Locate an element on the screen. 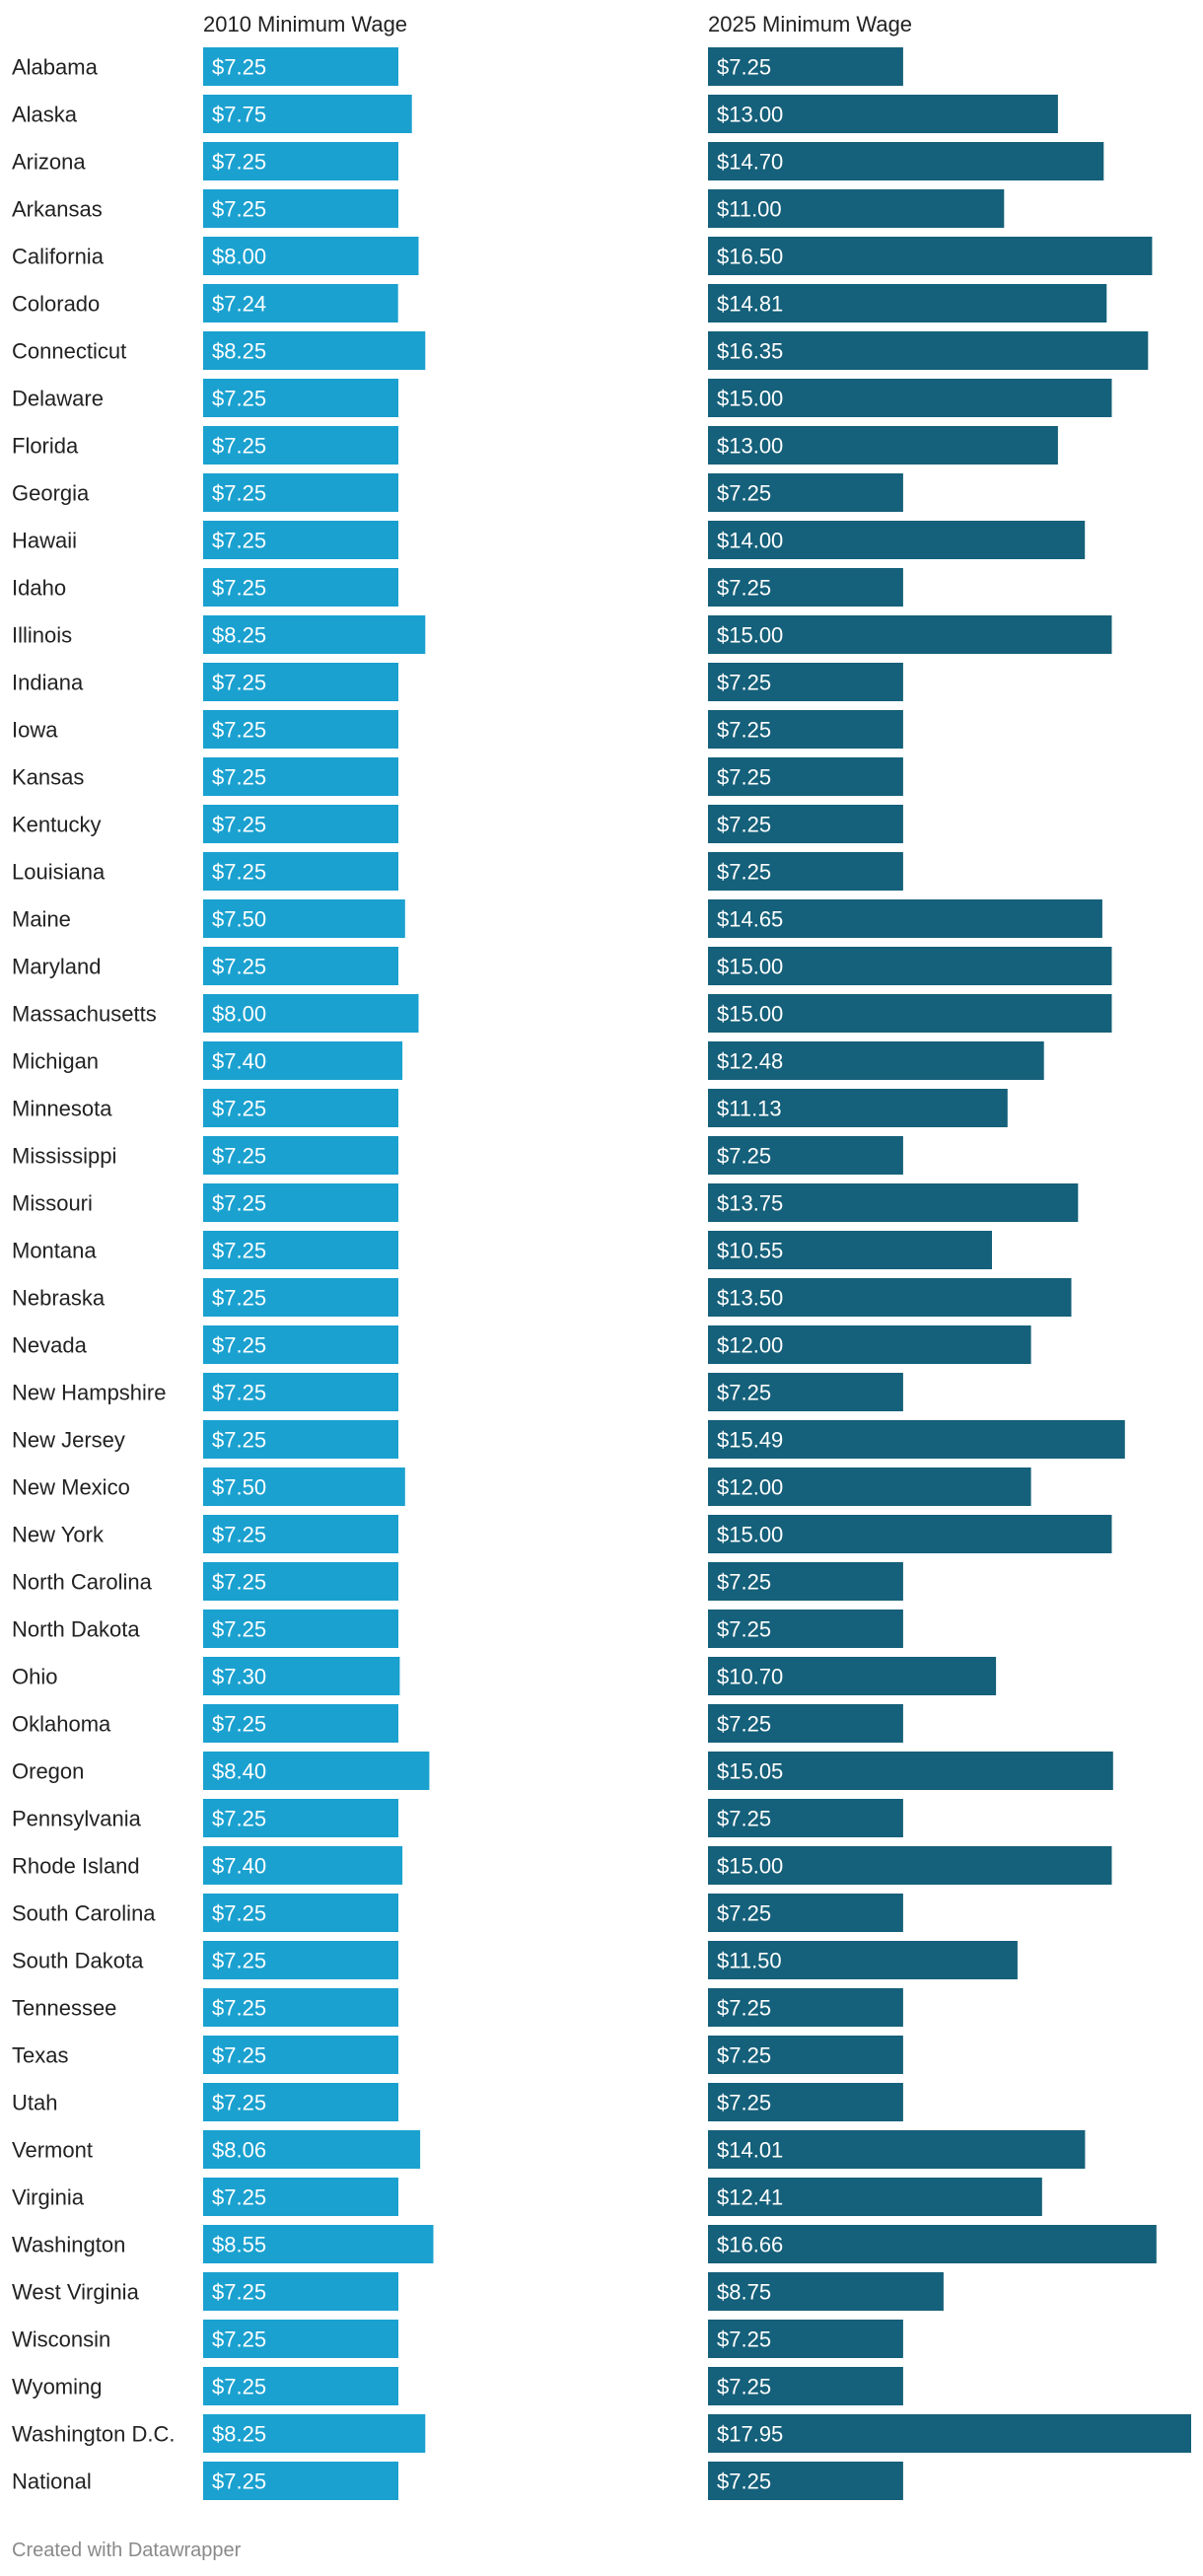  category-label: Delaware is located at coordinates (58, 399).